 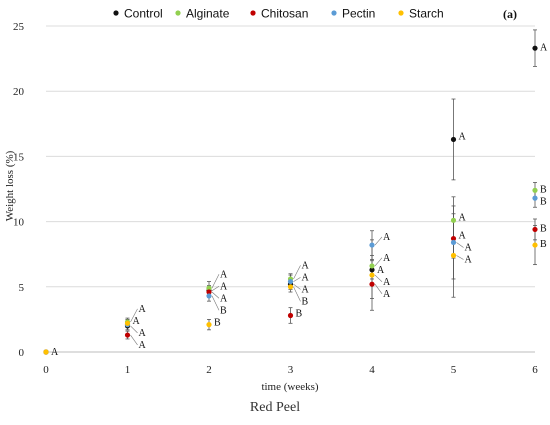 I want to click on x-tick-label: 3, so click(x=291, y=370).